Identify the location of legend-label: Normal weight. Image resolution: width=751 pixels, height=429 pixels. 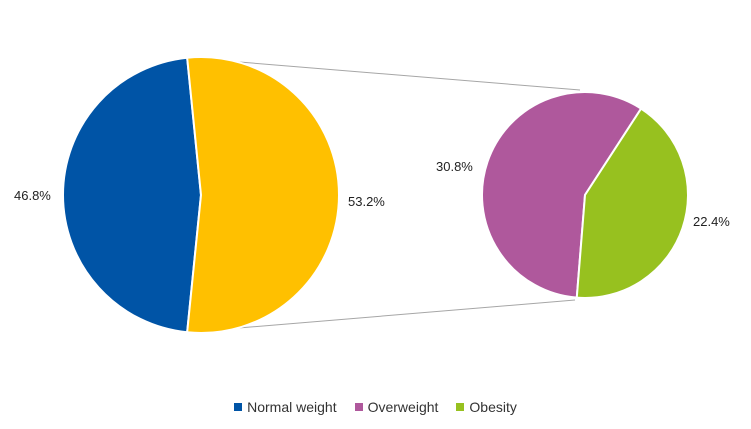
(292, 407).